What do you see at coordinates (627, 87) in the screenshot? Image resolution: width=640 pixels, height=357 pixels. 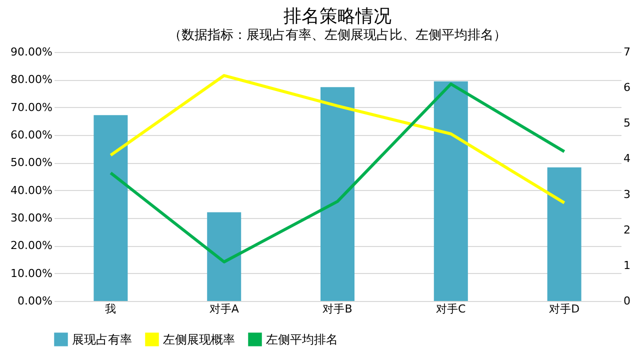 I see `y2-tick-label: 6` at bounding box center [627, 87].